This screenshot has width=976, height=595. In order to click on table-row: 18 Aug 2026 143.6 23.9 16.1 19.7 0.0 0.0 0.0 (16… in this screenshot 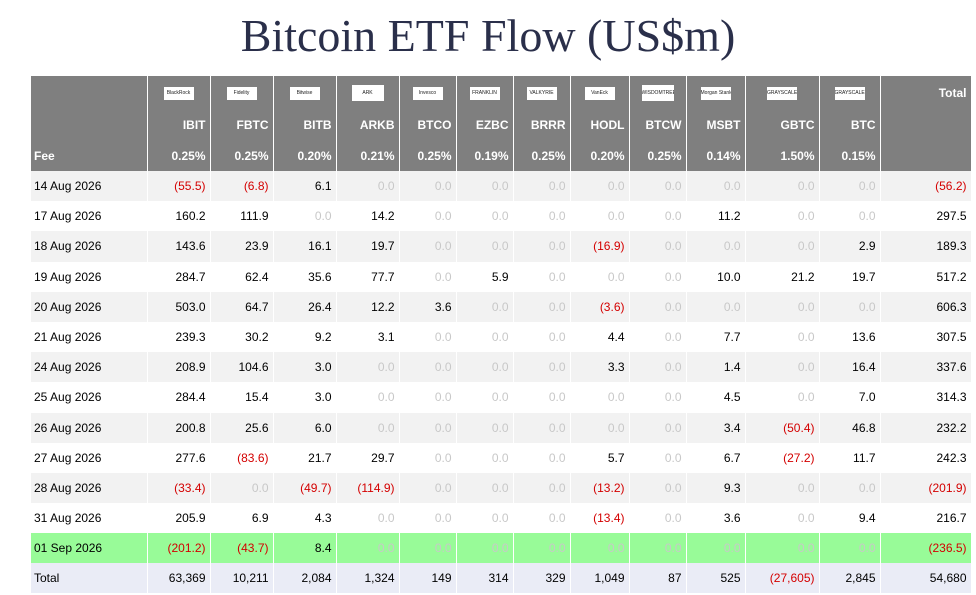, I will do `click(501, 246)`.